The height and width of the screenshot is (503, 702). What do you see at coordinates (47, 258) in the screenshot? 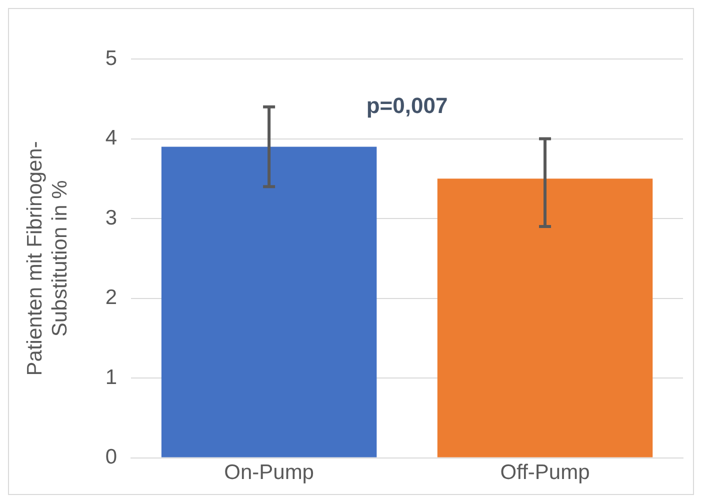
I see `y-axis-title: Patienten mit Fibrinogen- Substitution in %` at bounding box center [47, 258].